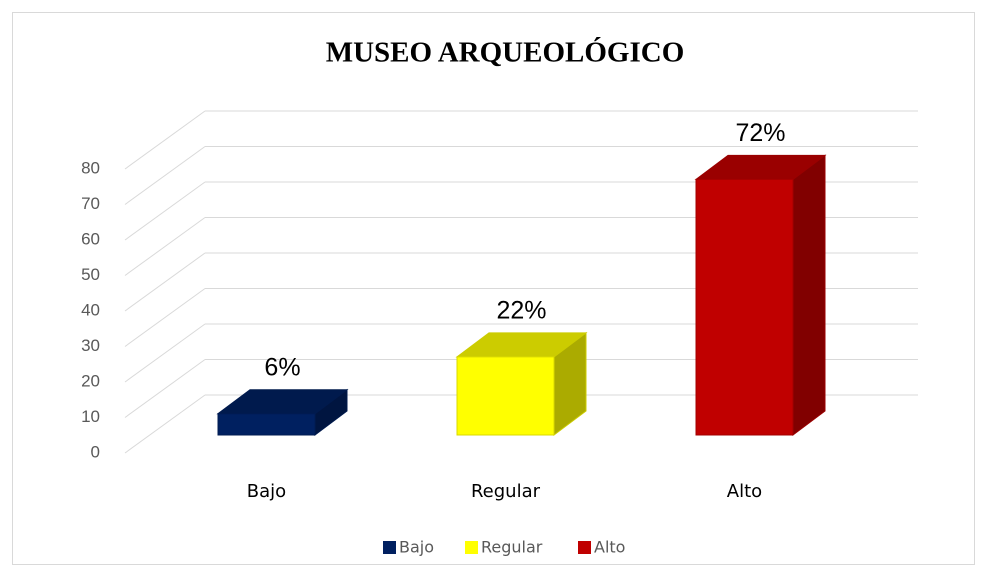 This screenshot has height=576, width=986. What do you see at coordinates (90, 309) in the screenshot?
I see `y-tick-label: 40` at bounding box center [90, 309].